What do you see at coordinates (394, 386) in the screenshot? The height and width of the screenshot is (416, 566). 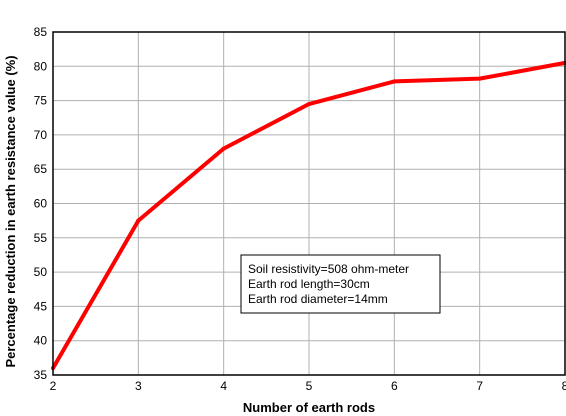 I see `x-tick-label-6: 6` at bounding box center [394, 386].